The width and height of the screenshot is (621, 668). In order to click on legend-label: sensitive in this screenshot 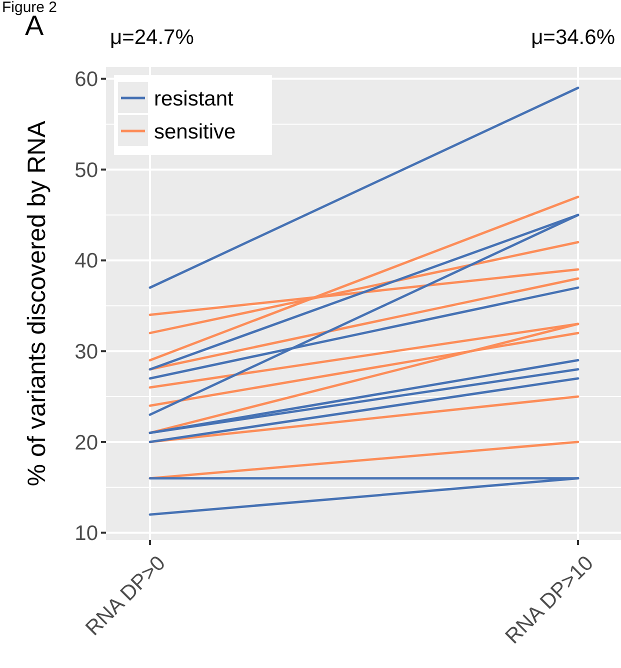, I will do `click(195, 132)`.